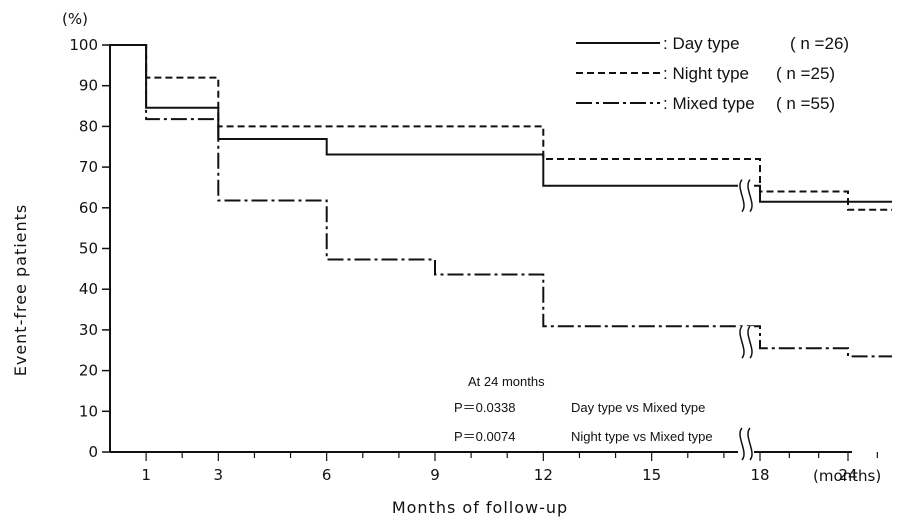  Describe the element at coordinates (93, 452) in the screenshot. I see `y-tick-label: 0` at that location.